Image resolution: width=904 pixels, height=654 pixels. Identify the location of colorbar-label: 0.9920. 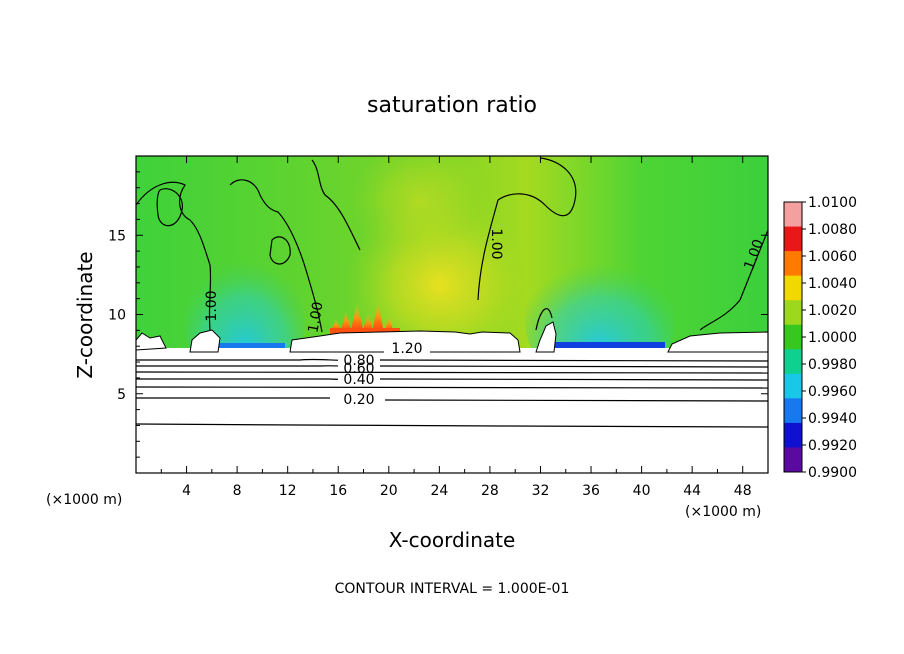
(832, 446).